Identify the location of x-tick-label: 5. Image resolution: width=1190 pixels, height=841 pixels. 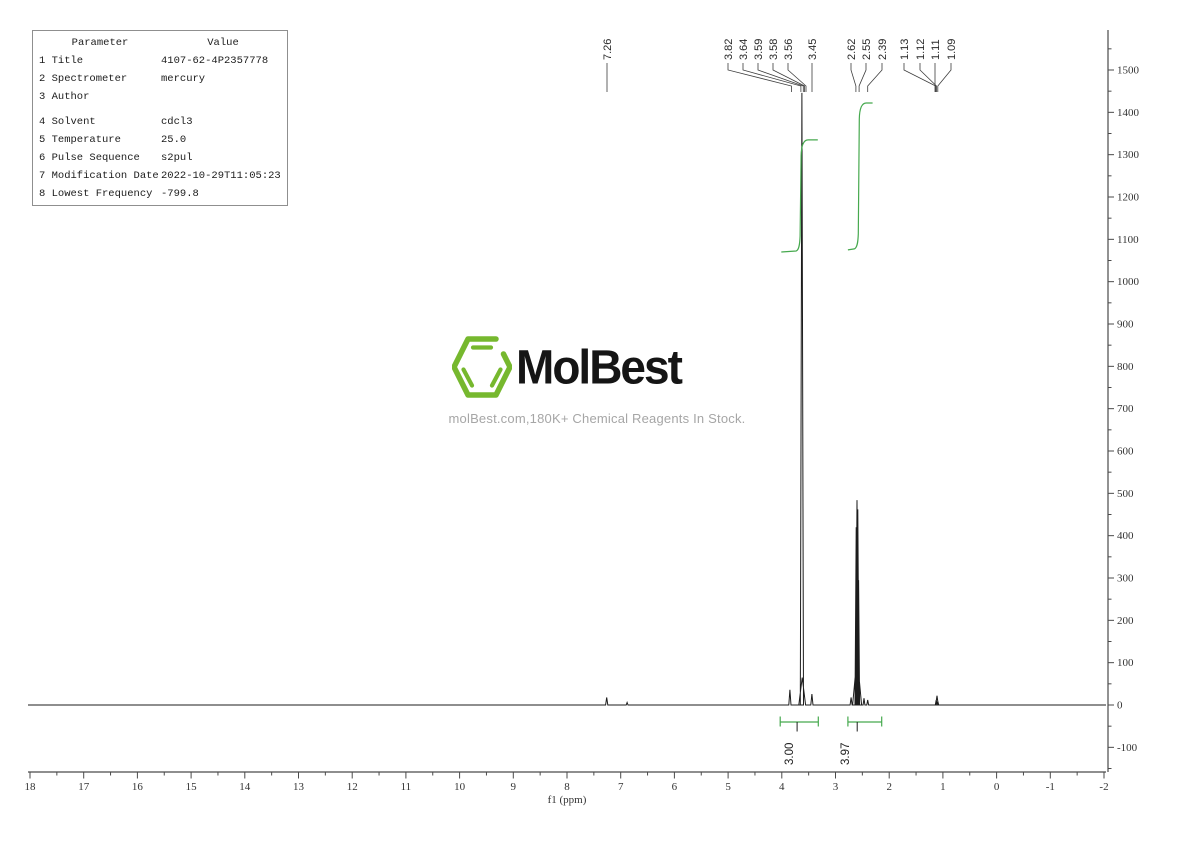
(728, 787).